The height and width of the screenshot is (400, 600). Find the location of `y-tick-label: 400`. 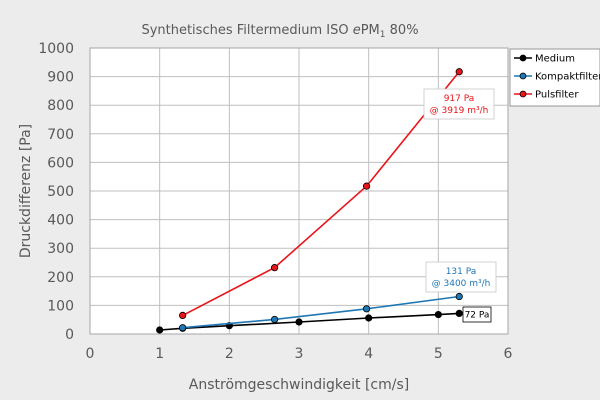

y-tick-label: 400 is located at coordinates (60, 221).